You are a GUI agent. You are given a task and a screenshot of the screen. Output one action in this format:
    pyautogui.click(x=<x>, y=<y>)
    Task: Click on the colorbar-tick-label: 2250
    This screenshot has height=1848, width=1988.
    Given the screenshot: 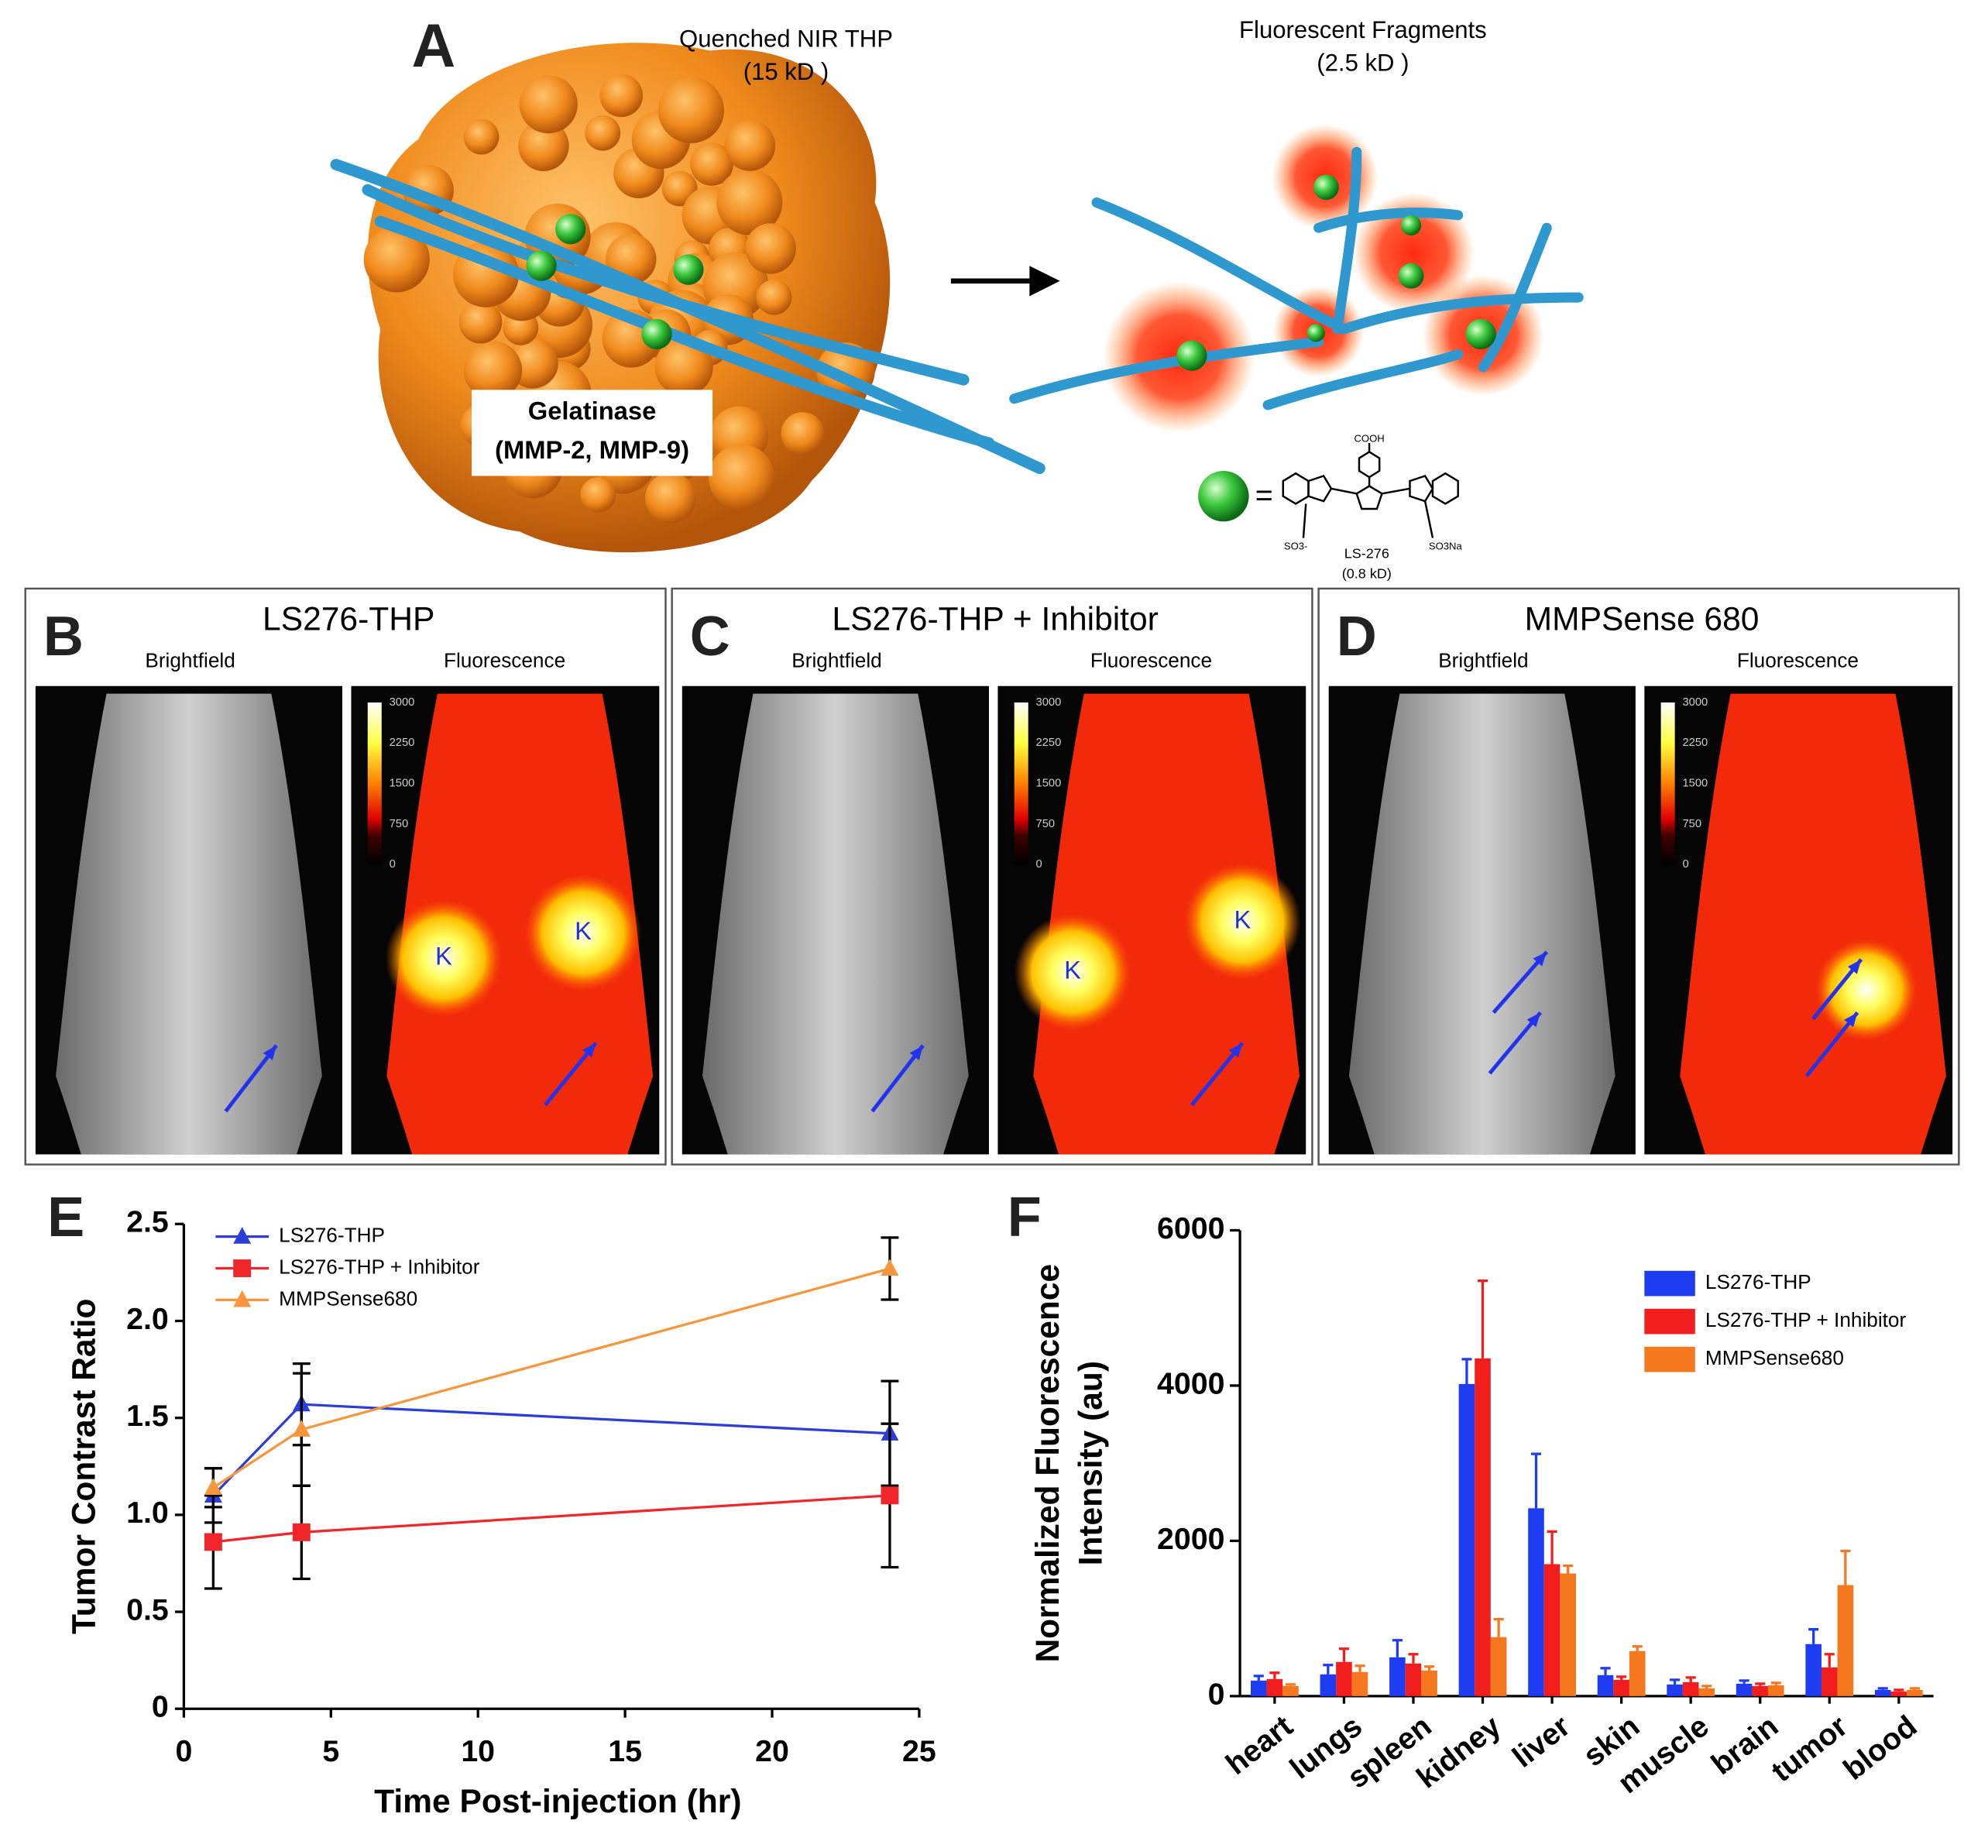 What is the action you would take?
    pyautogui.click(x=1049, y=743)
    